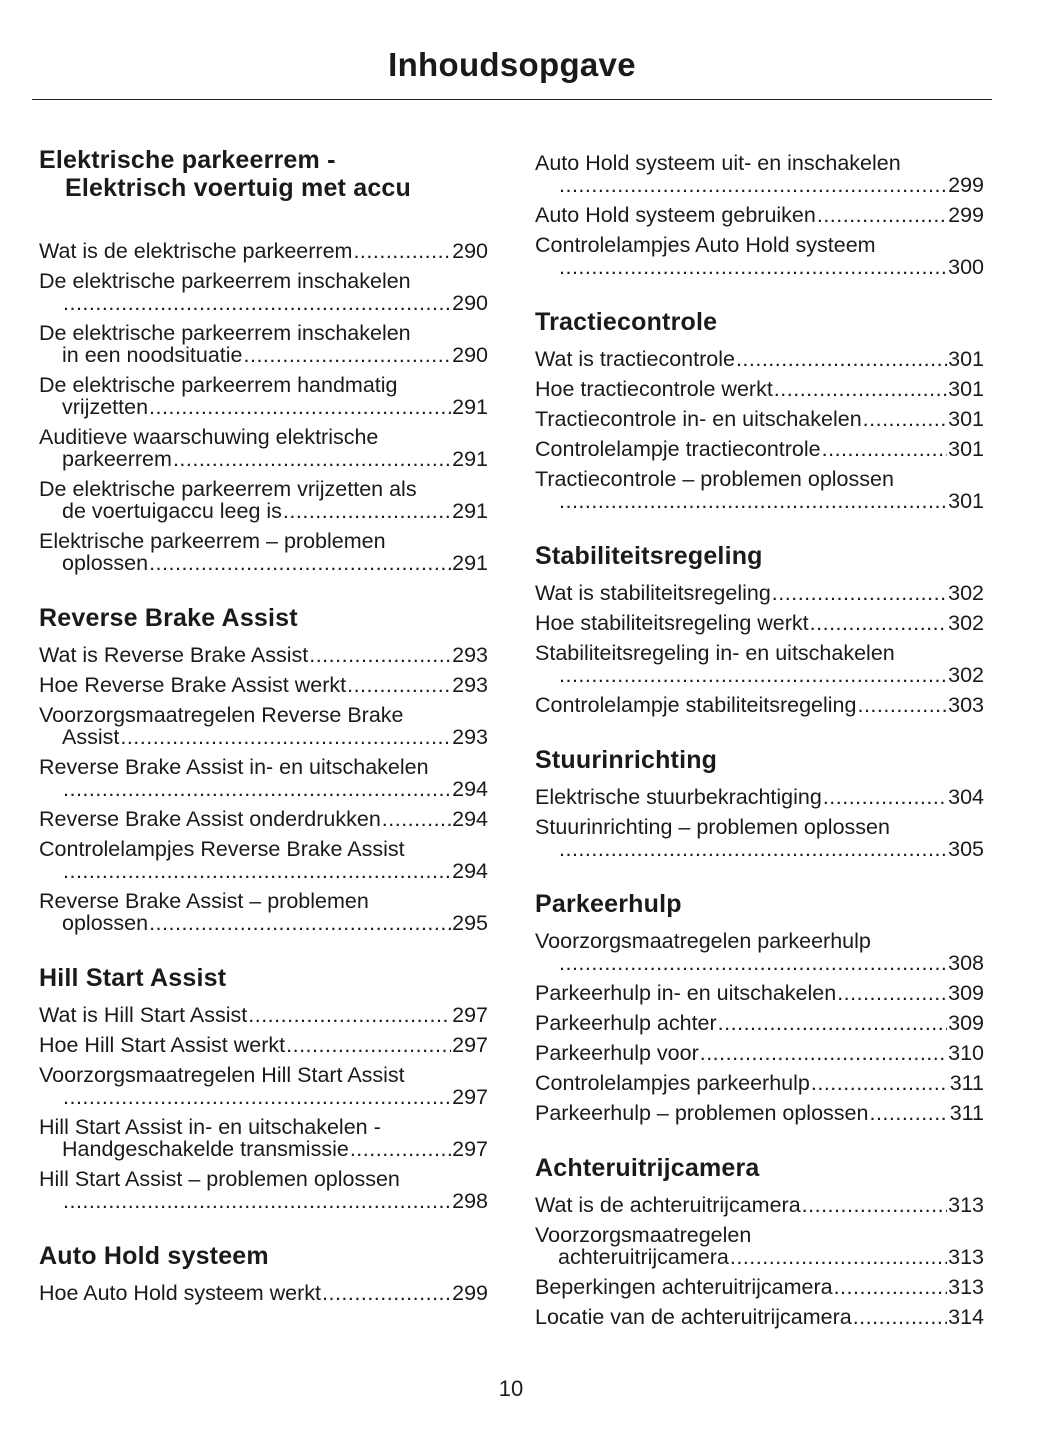 The width and height of the screenshot is (1055, 1448). Describe the element at coordinates (759, 486) in the screenshot. I see `toc-entry: Tractiecontrole – problemen oplossen 301` at that location.